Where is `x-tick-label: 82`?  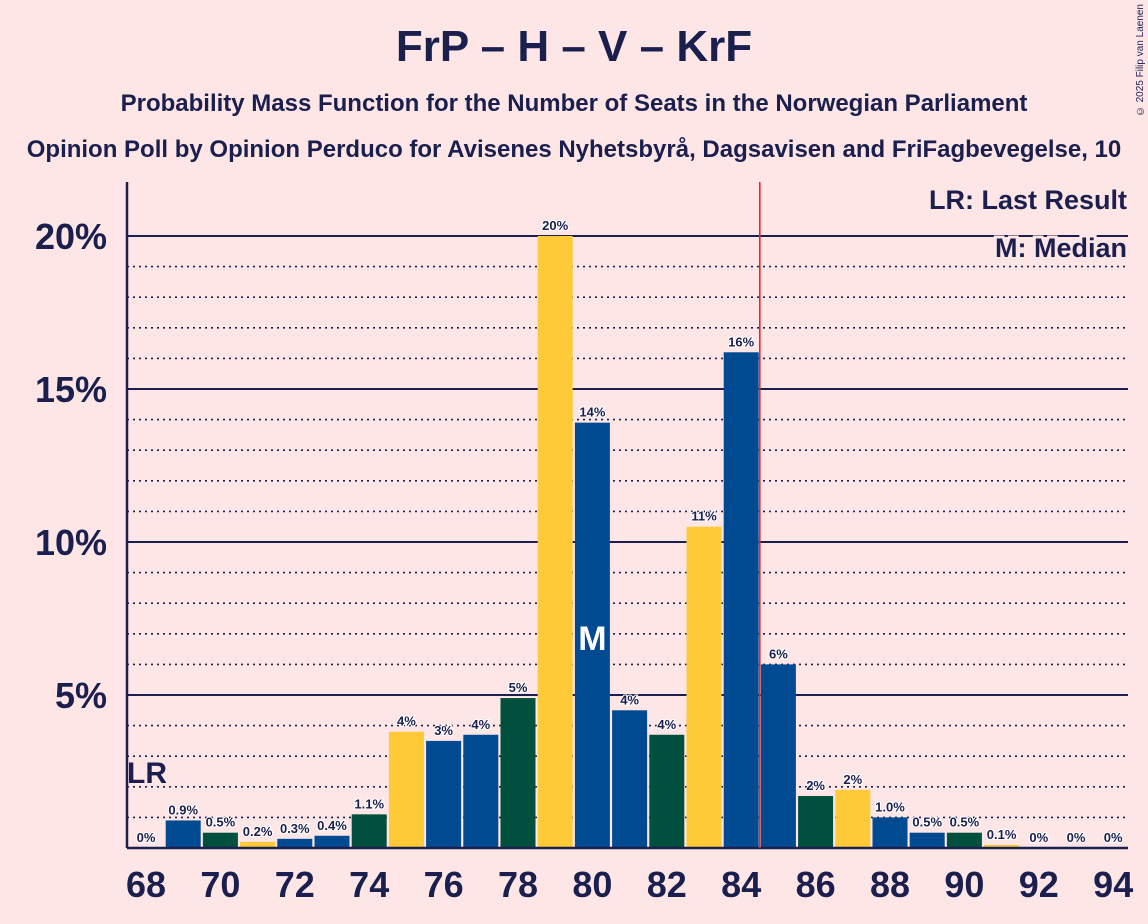
x-tick-label: 82 is located at coordinates (667, 884).